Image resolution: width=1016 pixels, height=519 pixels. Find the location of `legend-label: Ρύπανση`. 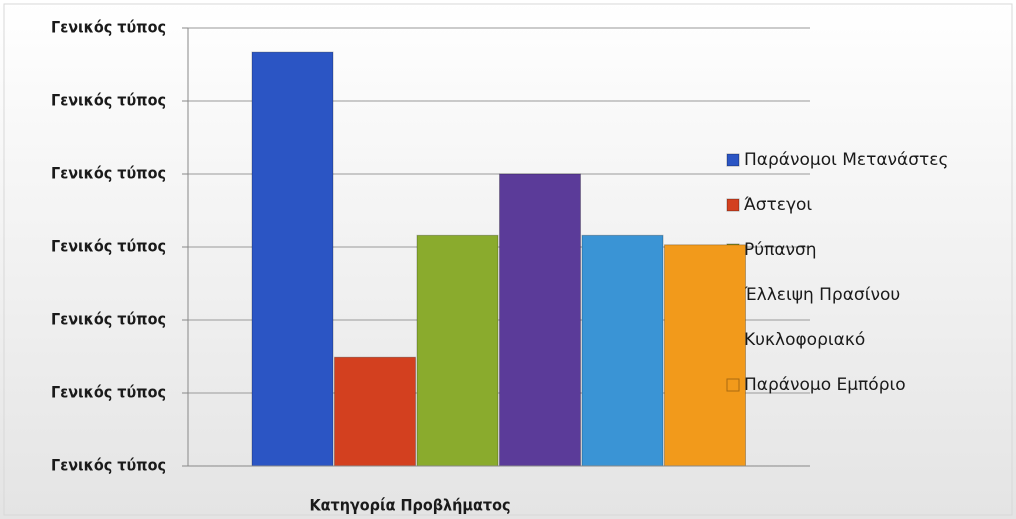

legend-label: Ρύπανση is located at coordinates (780, 250).